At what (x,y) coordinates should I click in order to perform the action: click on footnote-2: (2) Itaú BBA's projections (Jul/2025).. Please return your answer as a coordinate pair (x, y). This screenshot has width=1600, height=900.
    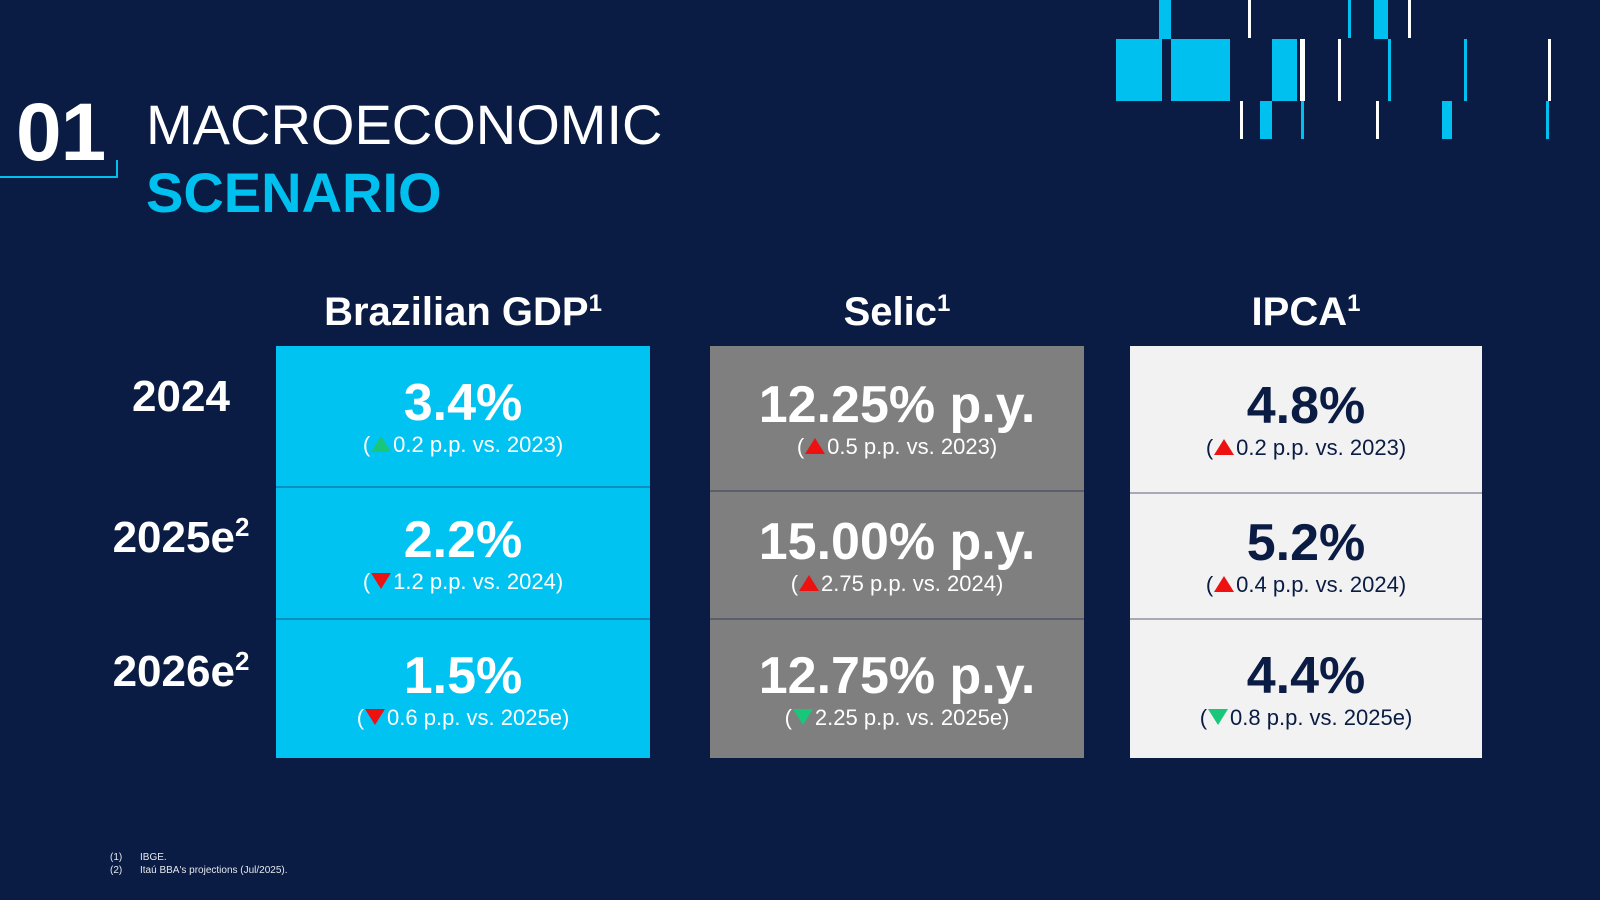
    Looking at the image, I should click on (199, 870).